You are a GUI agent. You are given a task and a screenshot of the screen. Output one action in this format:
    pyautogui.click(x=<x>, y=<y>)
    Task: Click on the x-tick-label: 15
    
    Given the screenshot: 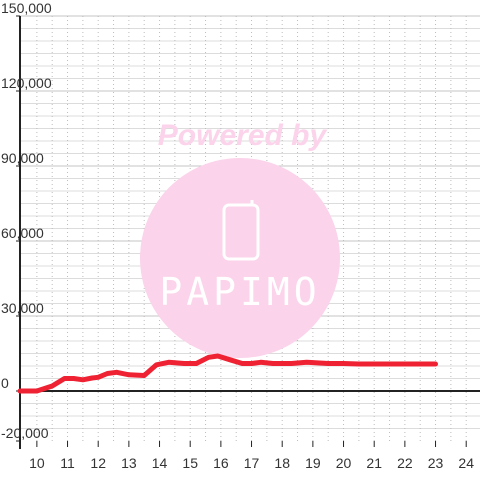 What is the action you would take?
    pyautogui.click(x=190, y=463)
    